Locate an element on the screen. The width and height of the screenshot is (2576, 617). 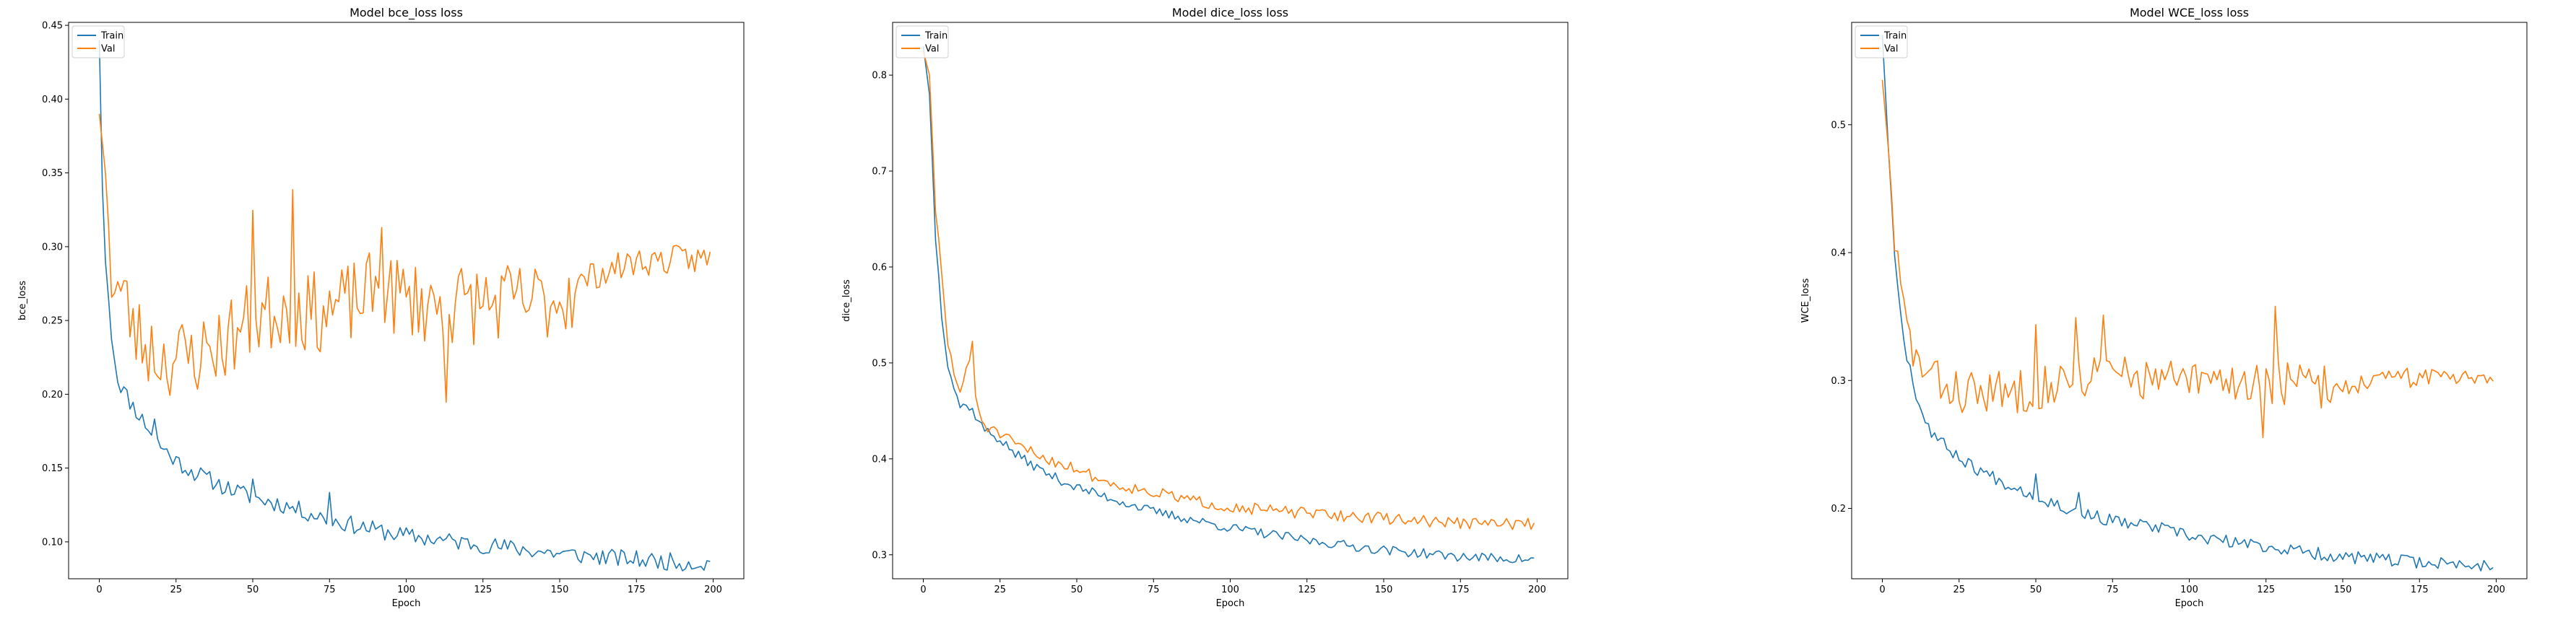
chart-title: Model WCE_loss loss is located at coordinates (2189, 13).